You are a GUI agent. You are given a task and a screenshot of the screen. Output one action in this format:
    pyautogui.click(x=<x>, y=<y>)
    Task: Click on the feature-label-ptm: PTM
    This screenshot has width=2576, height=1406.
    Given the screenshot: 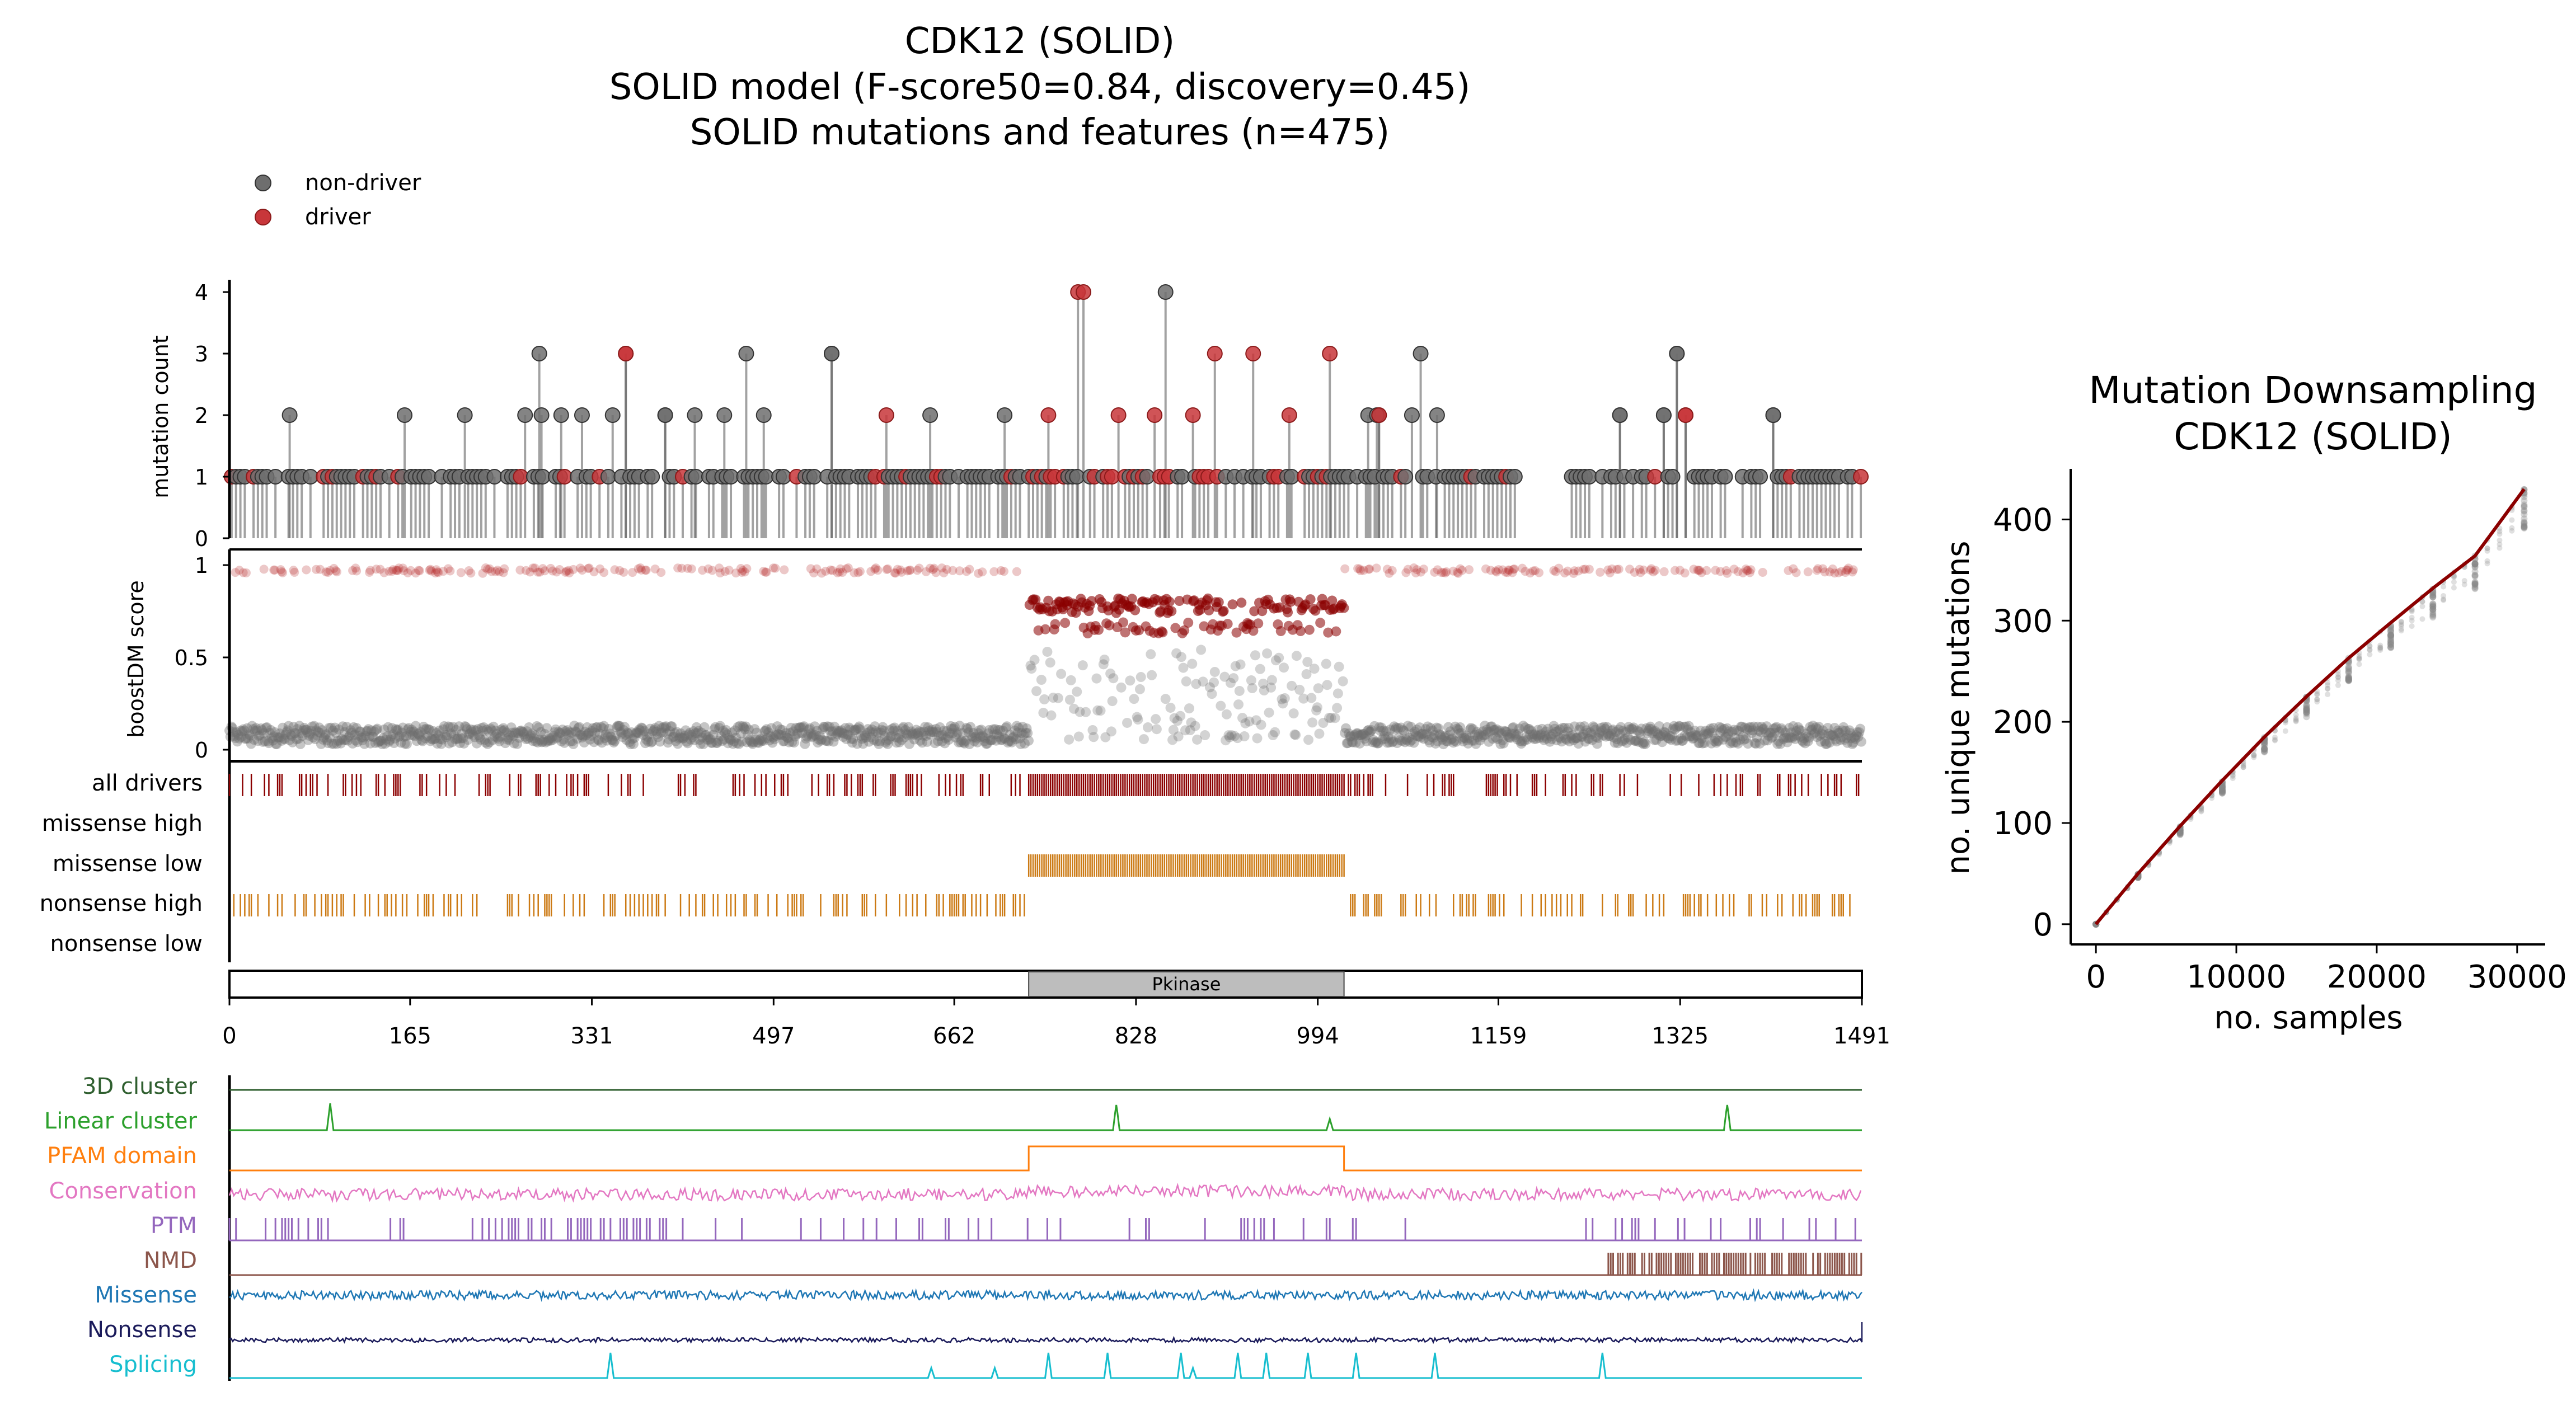 What is the action you would take?
    pyautogui.click(x=174, y=1226)
    